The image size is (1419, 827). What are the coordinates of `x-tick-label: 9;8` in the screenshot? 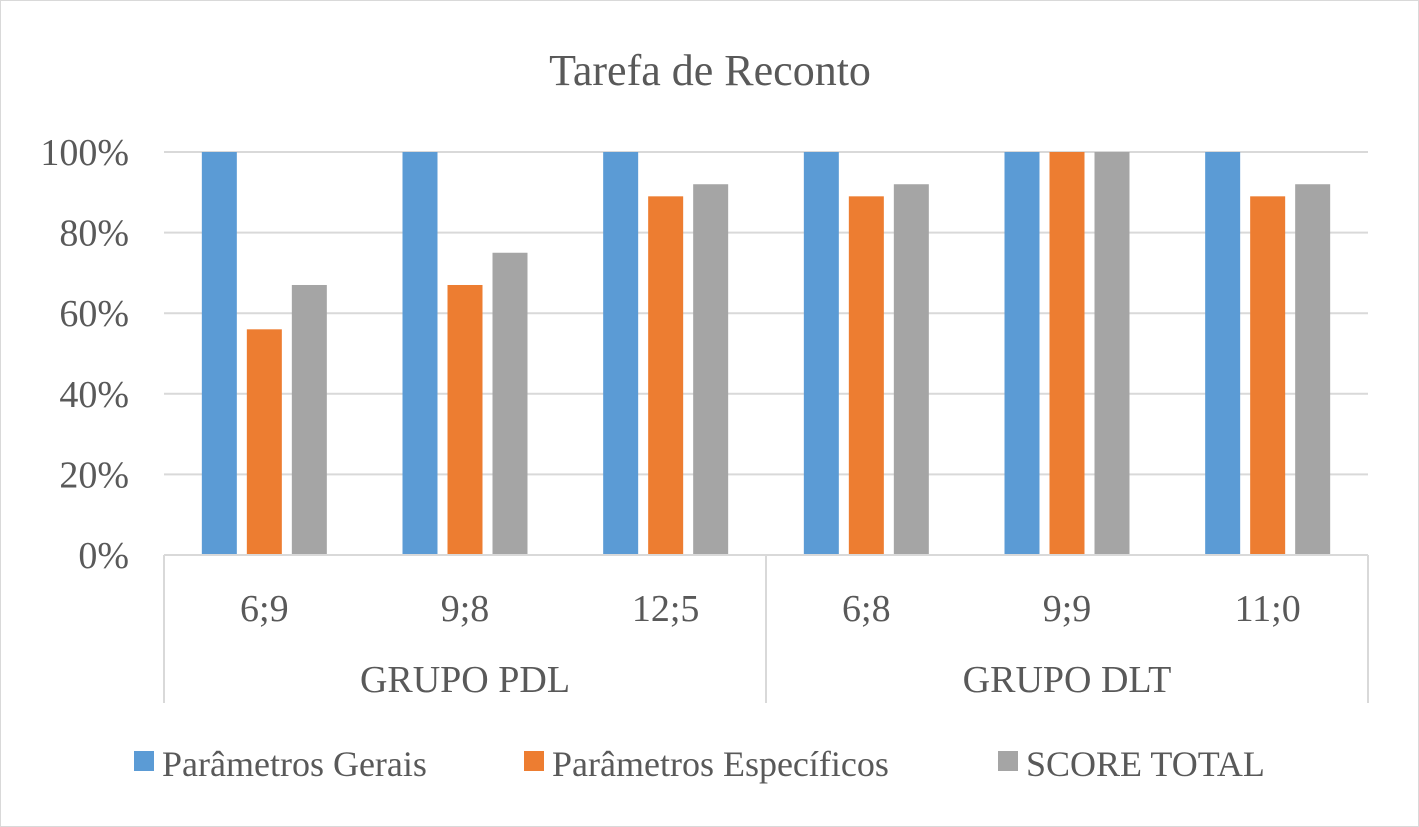 It's located at (465, 609).